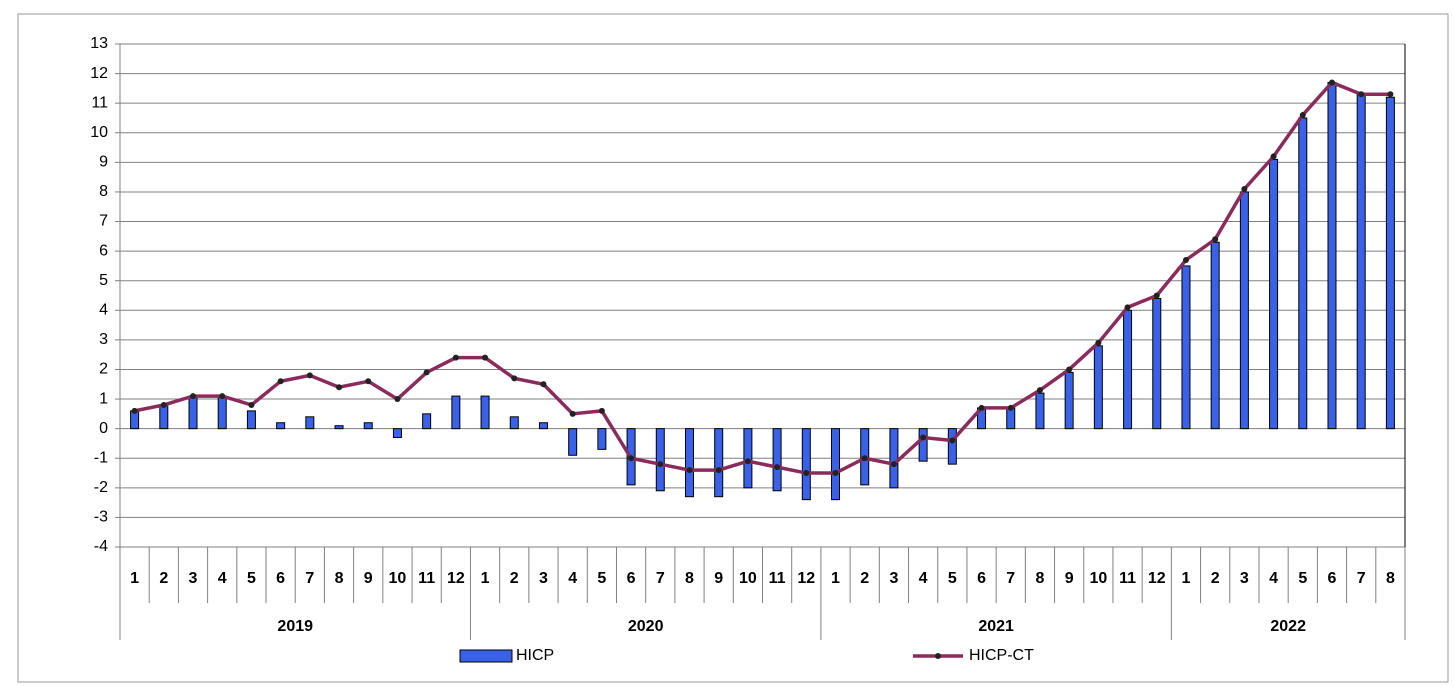  I want to click on y-tick-label: -3, so click(101, 517).